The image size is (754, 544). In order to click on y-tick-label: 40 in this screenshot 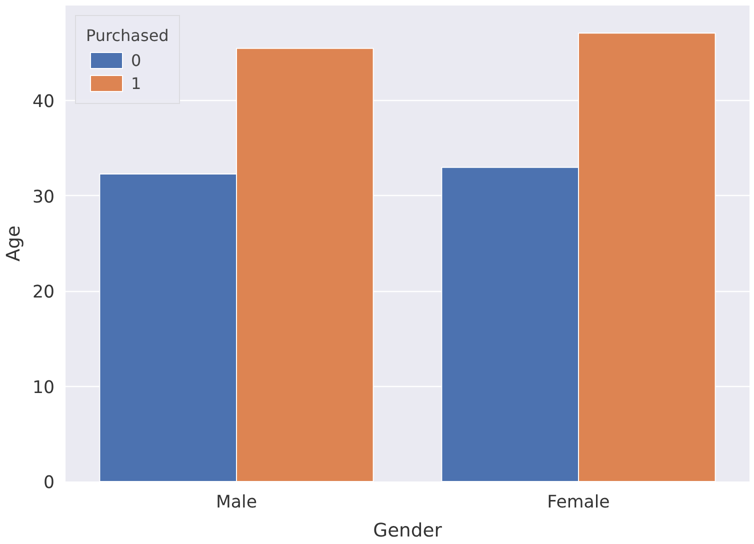, I will do `click(43, 102)`.